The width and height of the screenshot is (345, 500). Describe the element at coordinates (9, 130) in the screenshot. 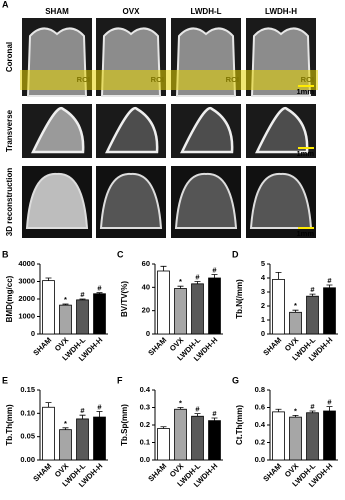

I see `row-label: Transverse` at that location.